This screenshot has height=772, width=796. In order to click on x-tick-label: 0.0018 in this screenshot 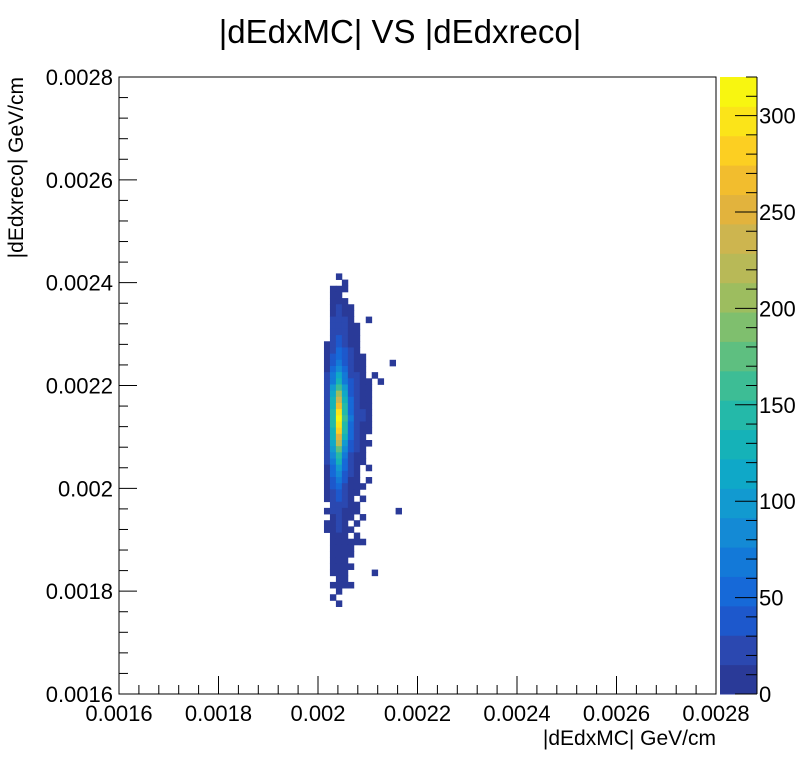, I will do `click(218, 713)`.